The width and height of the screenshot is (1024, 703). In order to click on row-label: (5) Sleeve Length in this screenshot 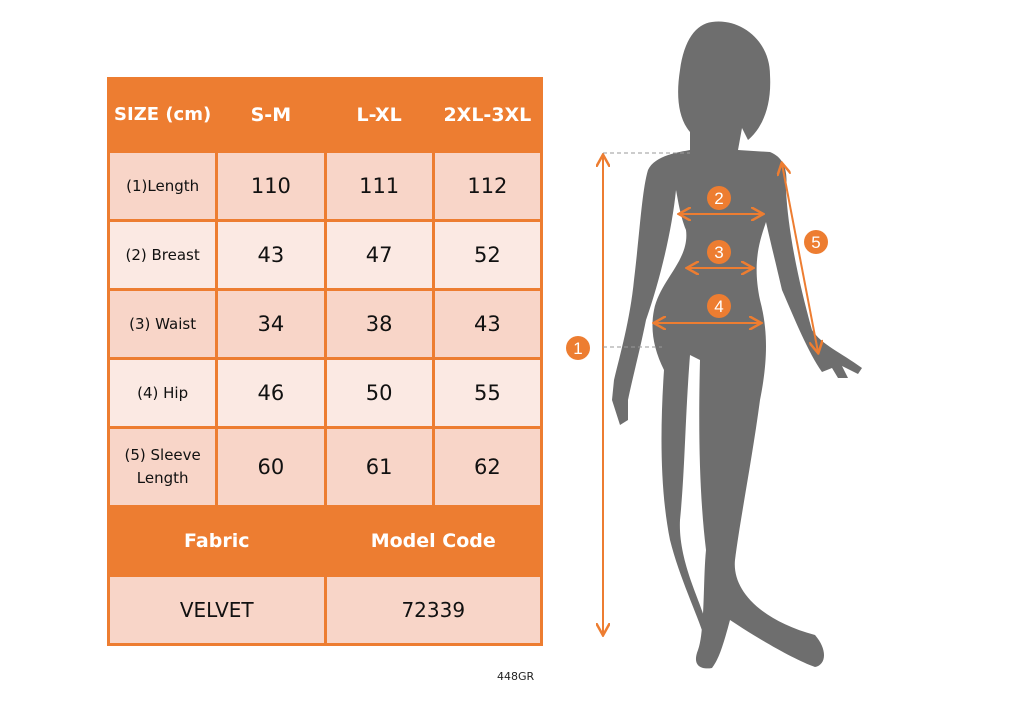, I will do `click(162, 467)`.